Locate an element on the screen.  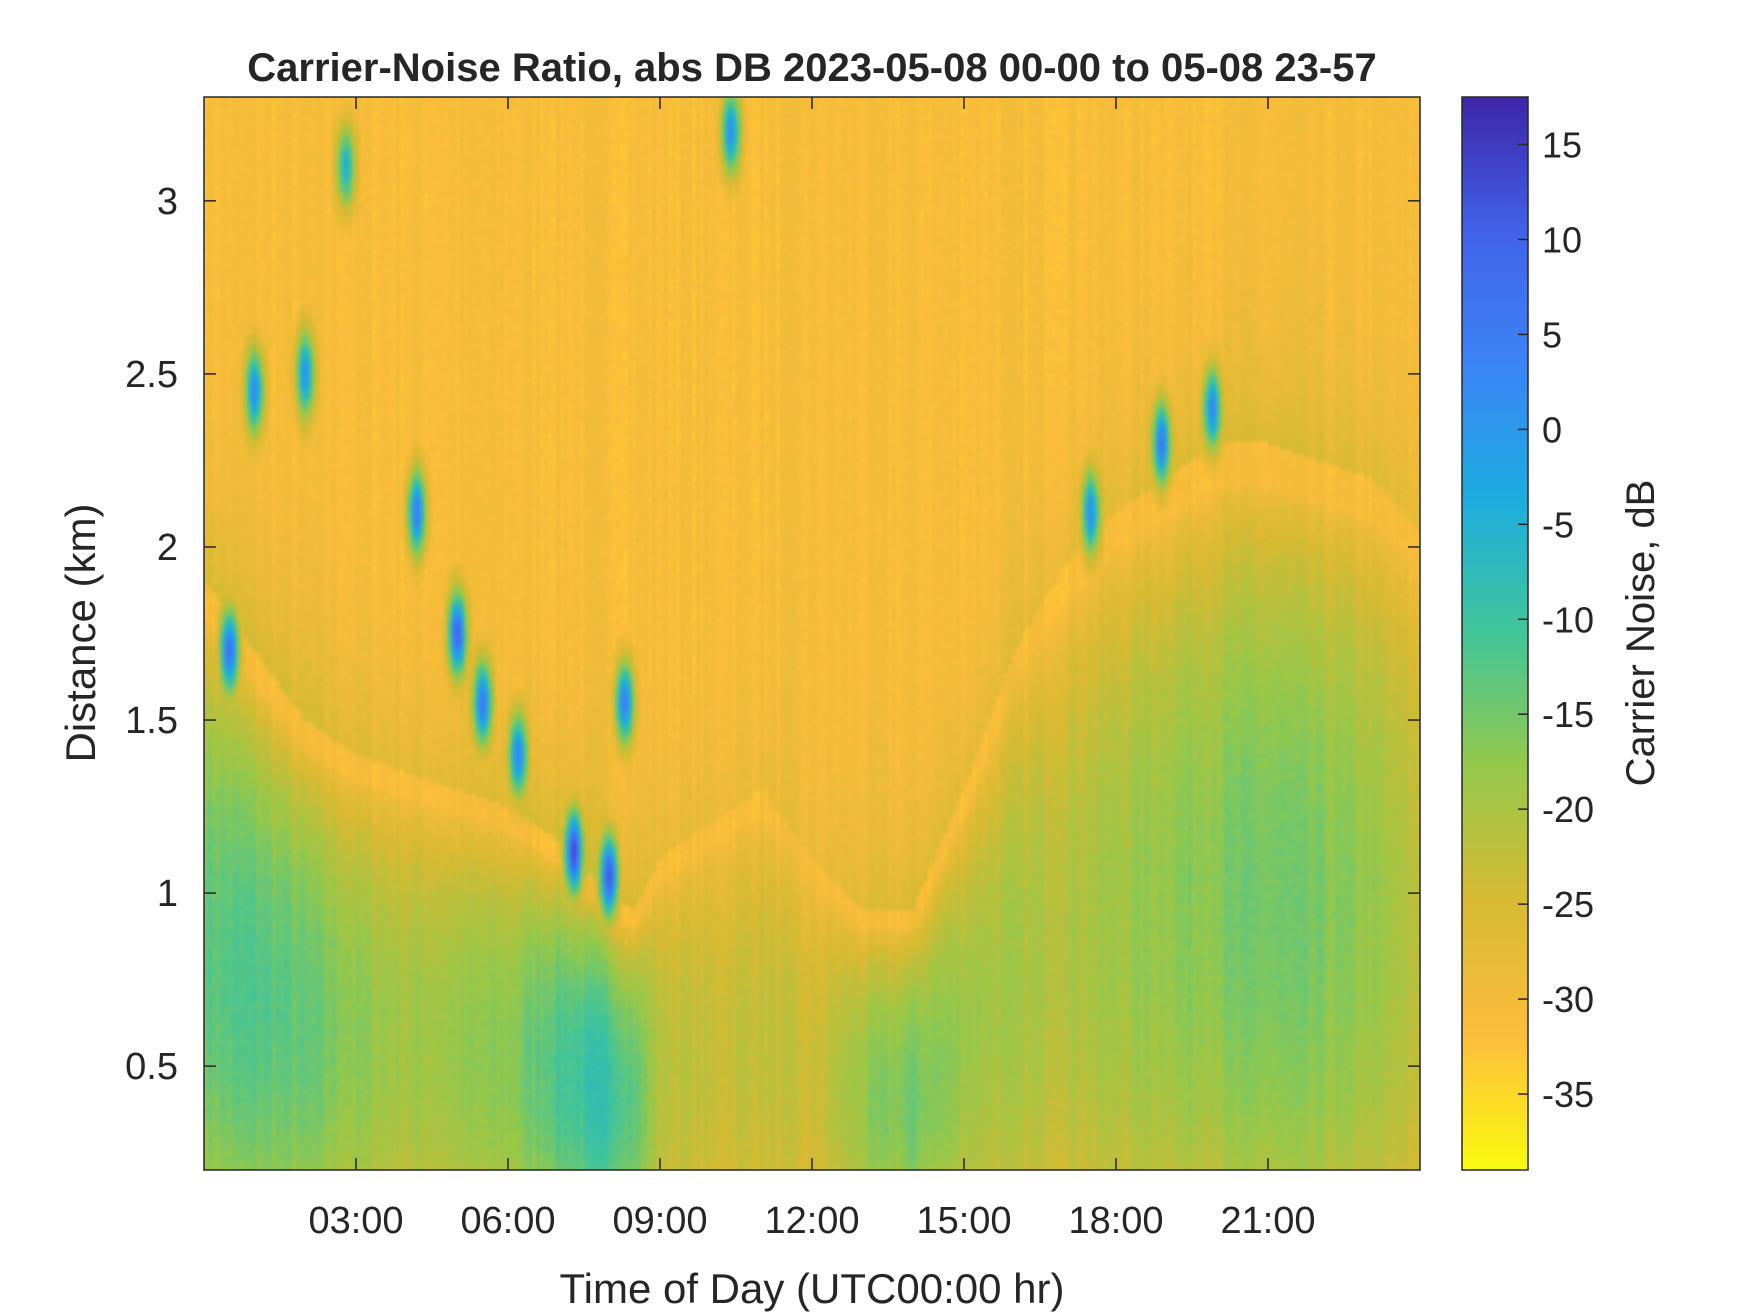
colorbar-tick-label: -10 is located at coordinates (1568, 619).